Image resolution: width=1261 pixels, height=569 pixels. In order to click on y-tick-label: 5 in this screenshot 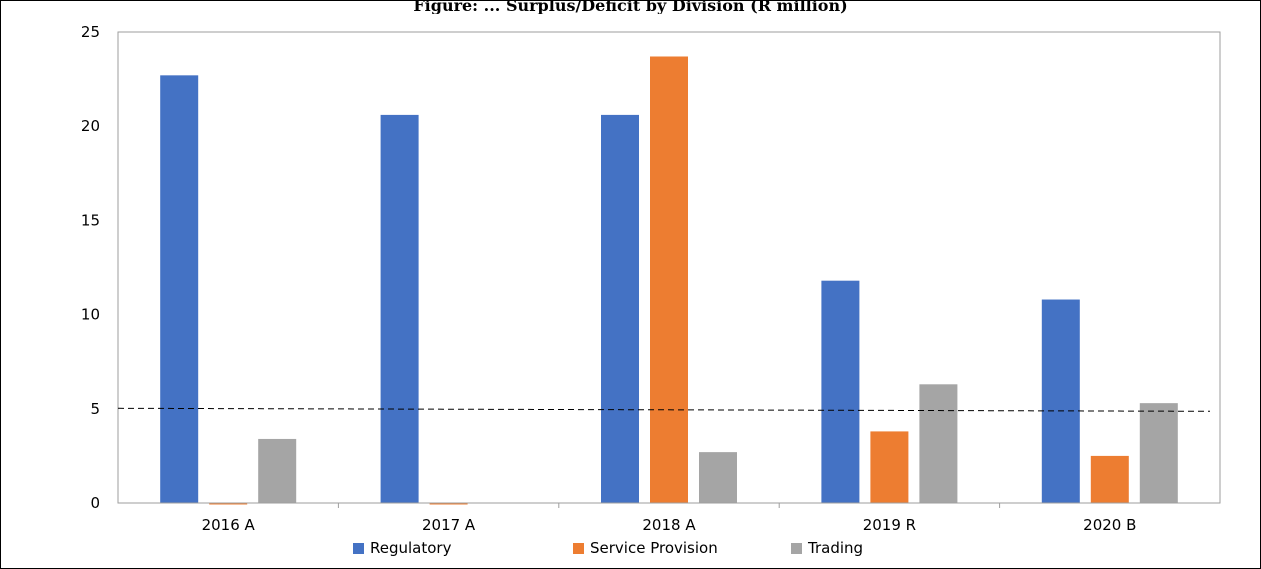, I will do `click(95, 409)`.